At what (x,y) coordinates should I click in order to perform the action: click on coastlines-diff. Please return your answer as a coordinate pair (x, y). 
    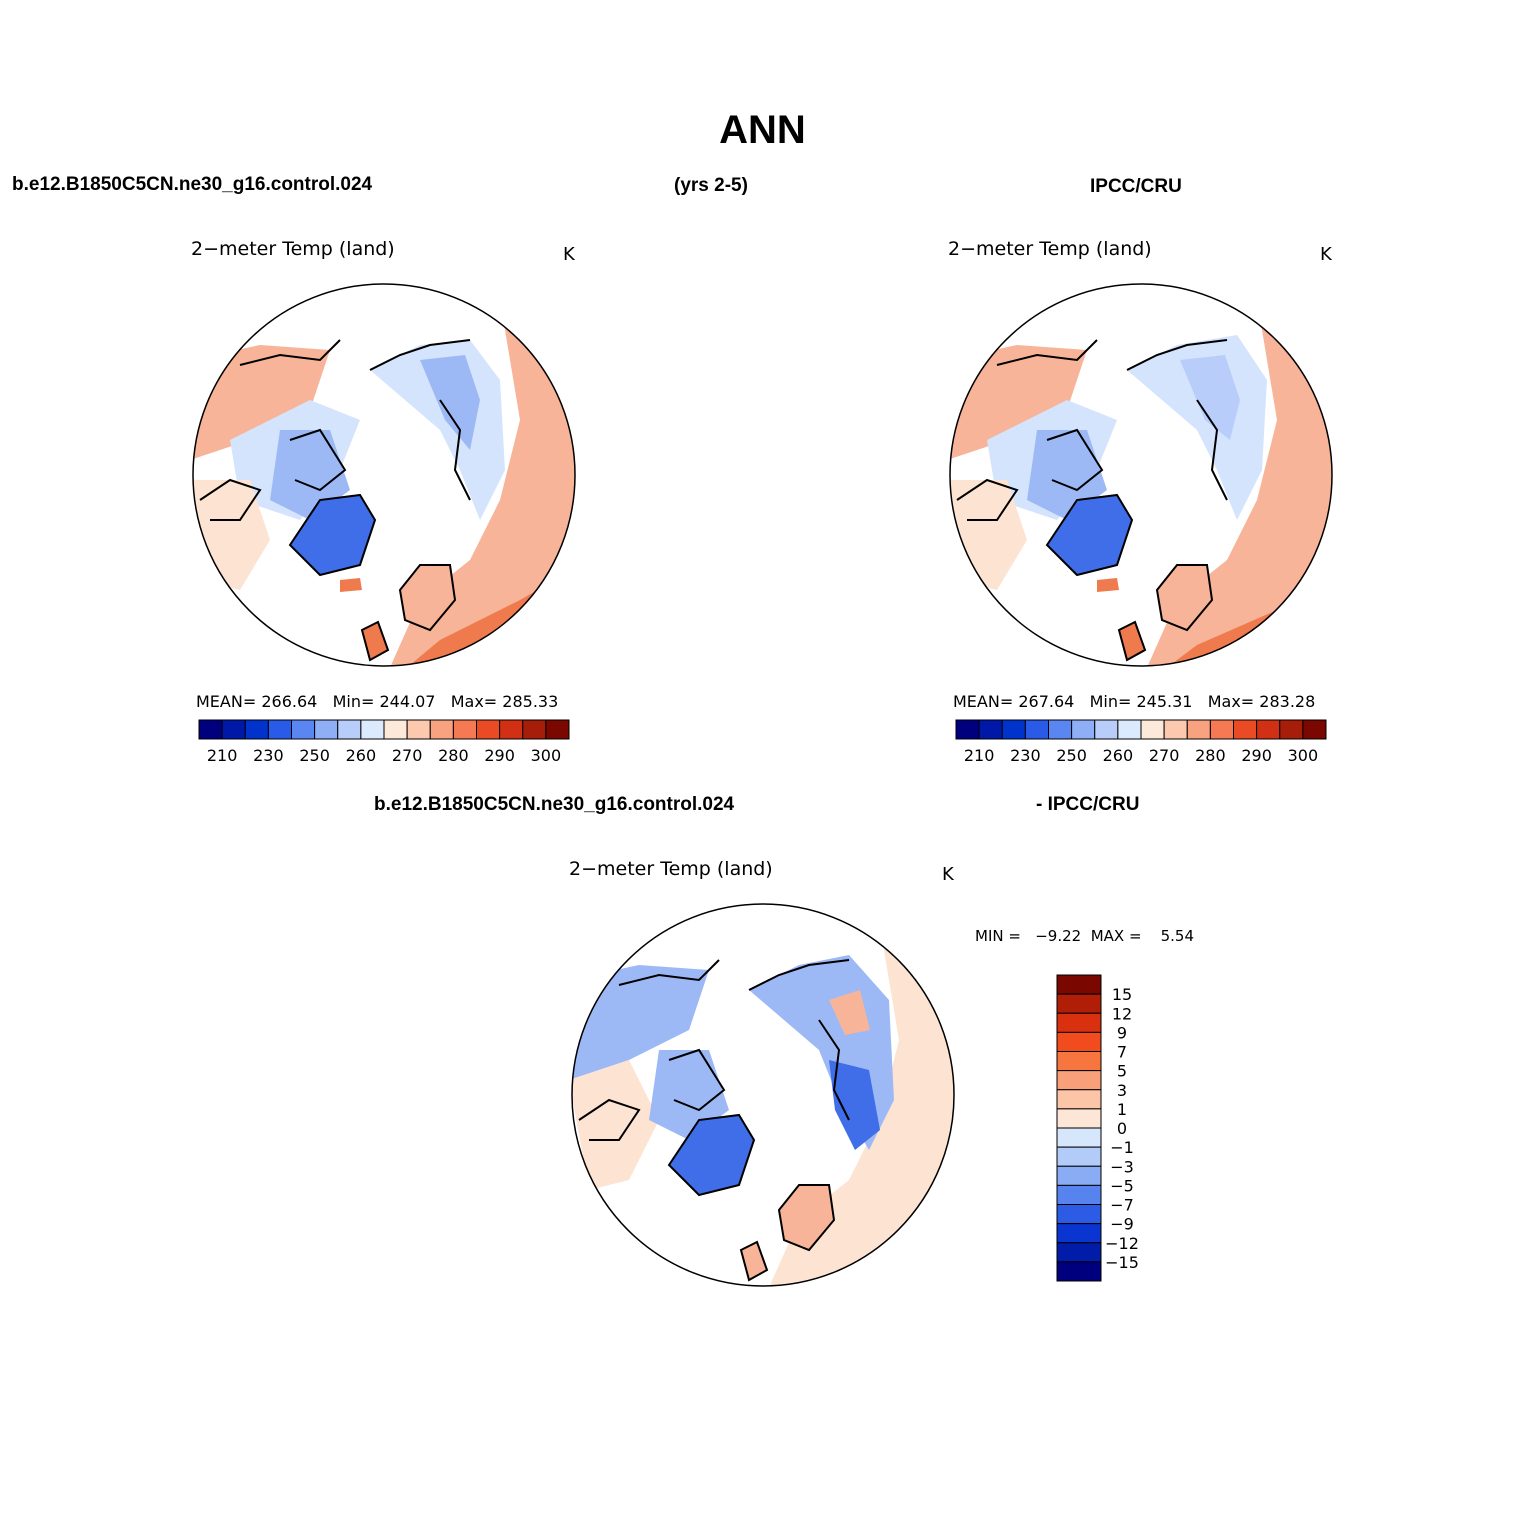
    Looking at the image, I should click on (714, 1120).